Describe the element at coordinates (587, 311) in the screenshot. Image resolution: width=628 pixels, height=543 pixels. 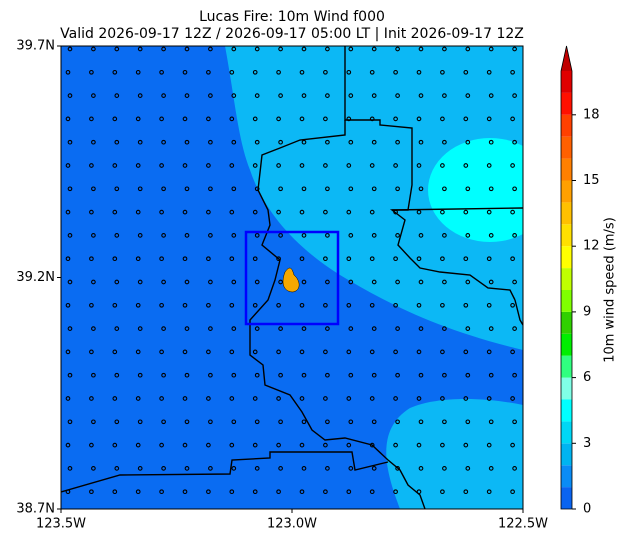
I see `colorbar-tick-label: 9` at that location.